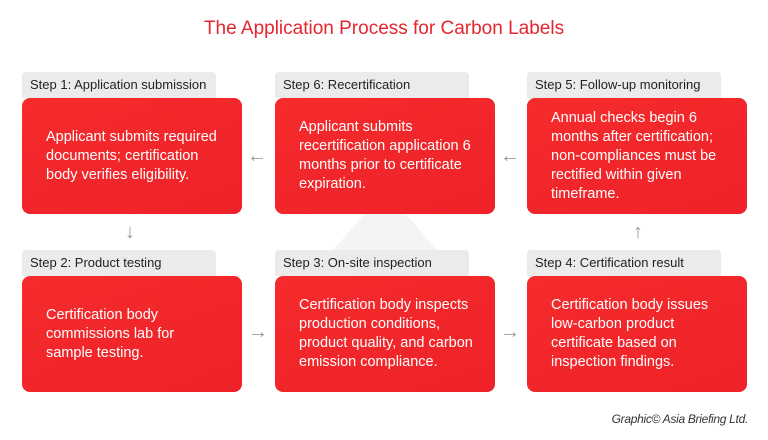 The width and height of the screenshot is (768, 440). What do you see at coordinates (624, 263) in the screenshot?
I see `step-label: Step 4: Certification result` at bounding box center [624, 263].